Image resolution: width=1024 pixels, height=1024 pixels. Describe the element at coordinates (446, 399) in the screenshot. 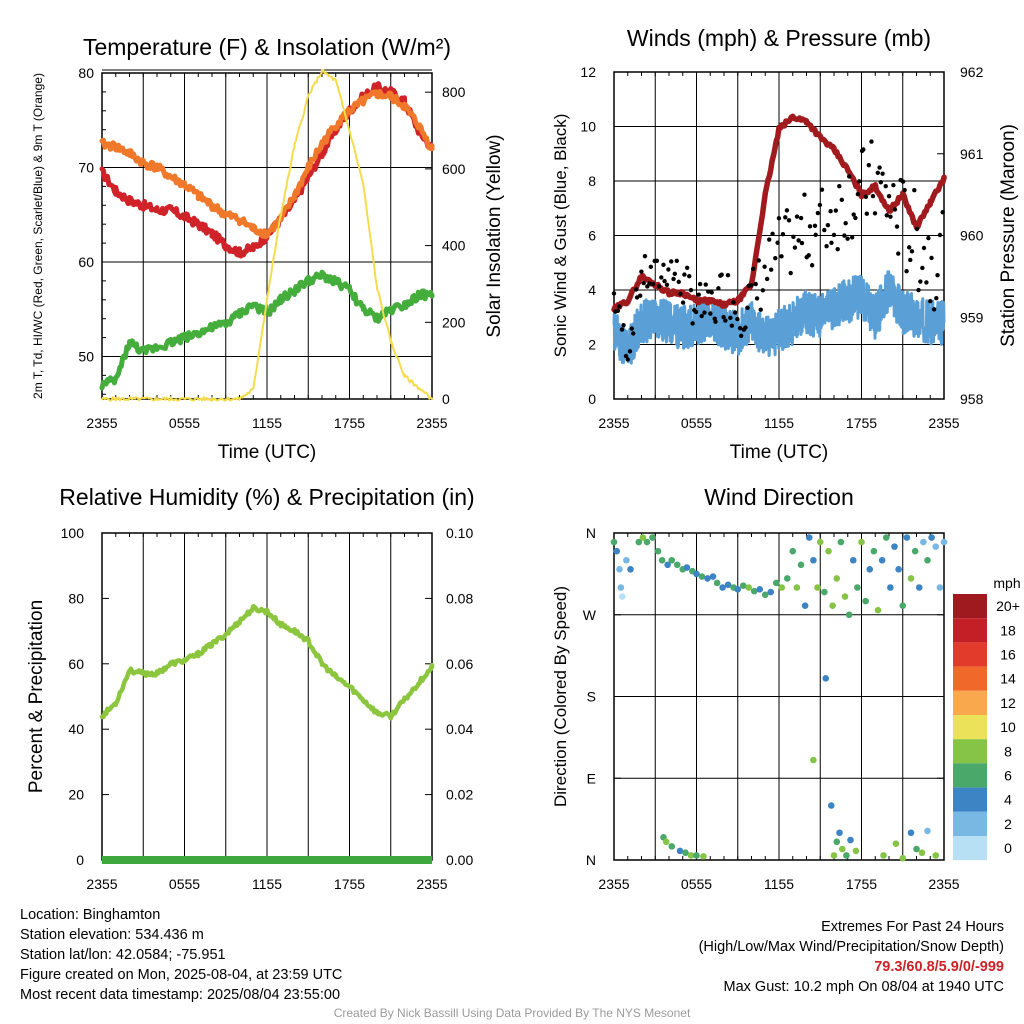

I see `y2-tick-label: 0` at that location.